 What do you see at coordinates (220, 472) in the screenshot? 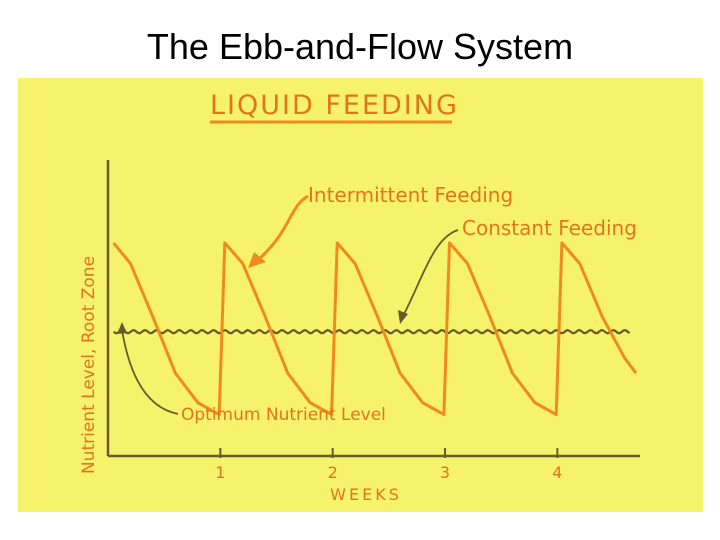
I see `x-tick-label: 1` at bounding box center [220, 472].